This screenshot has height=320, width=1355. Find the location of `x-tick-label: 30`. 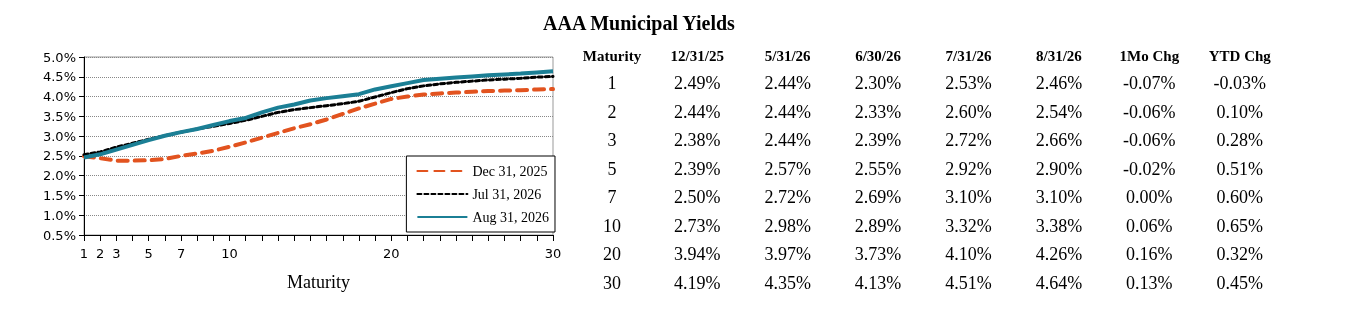

x-tick-label: 30 is located at coordinates (553, 253).